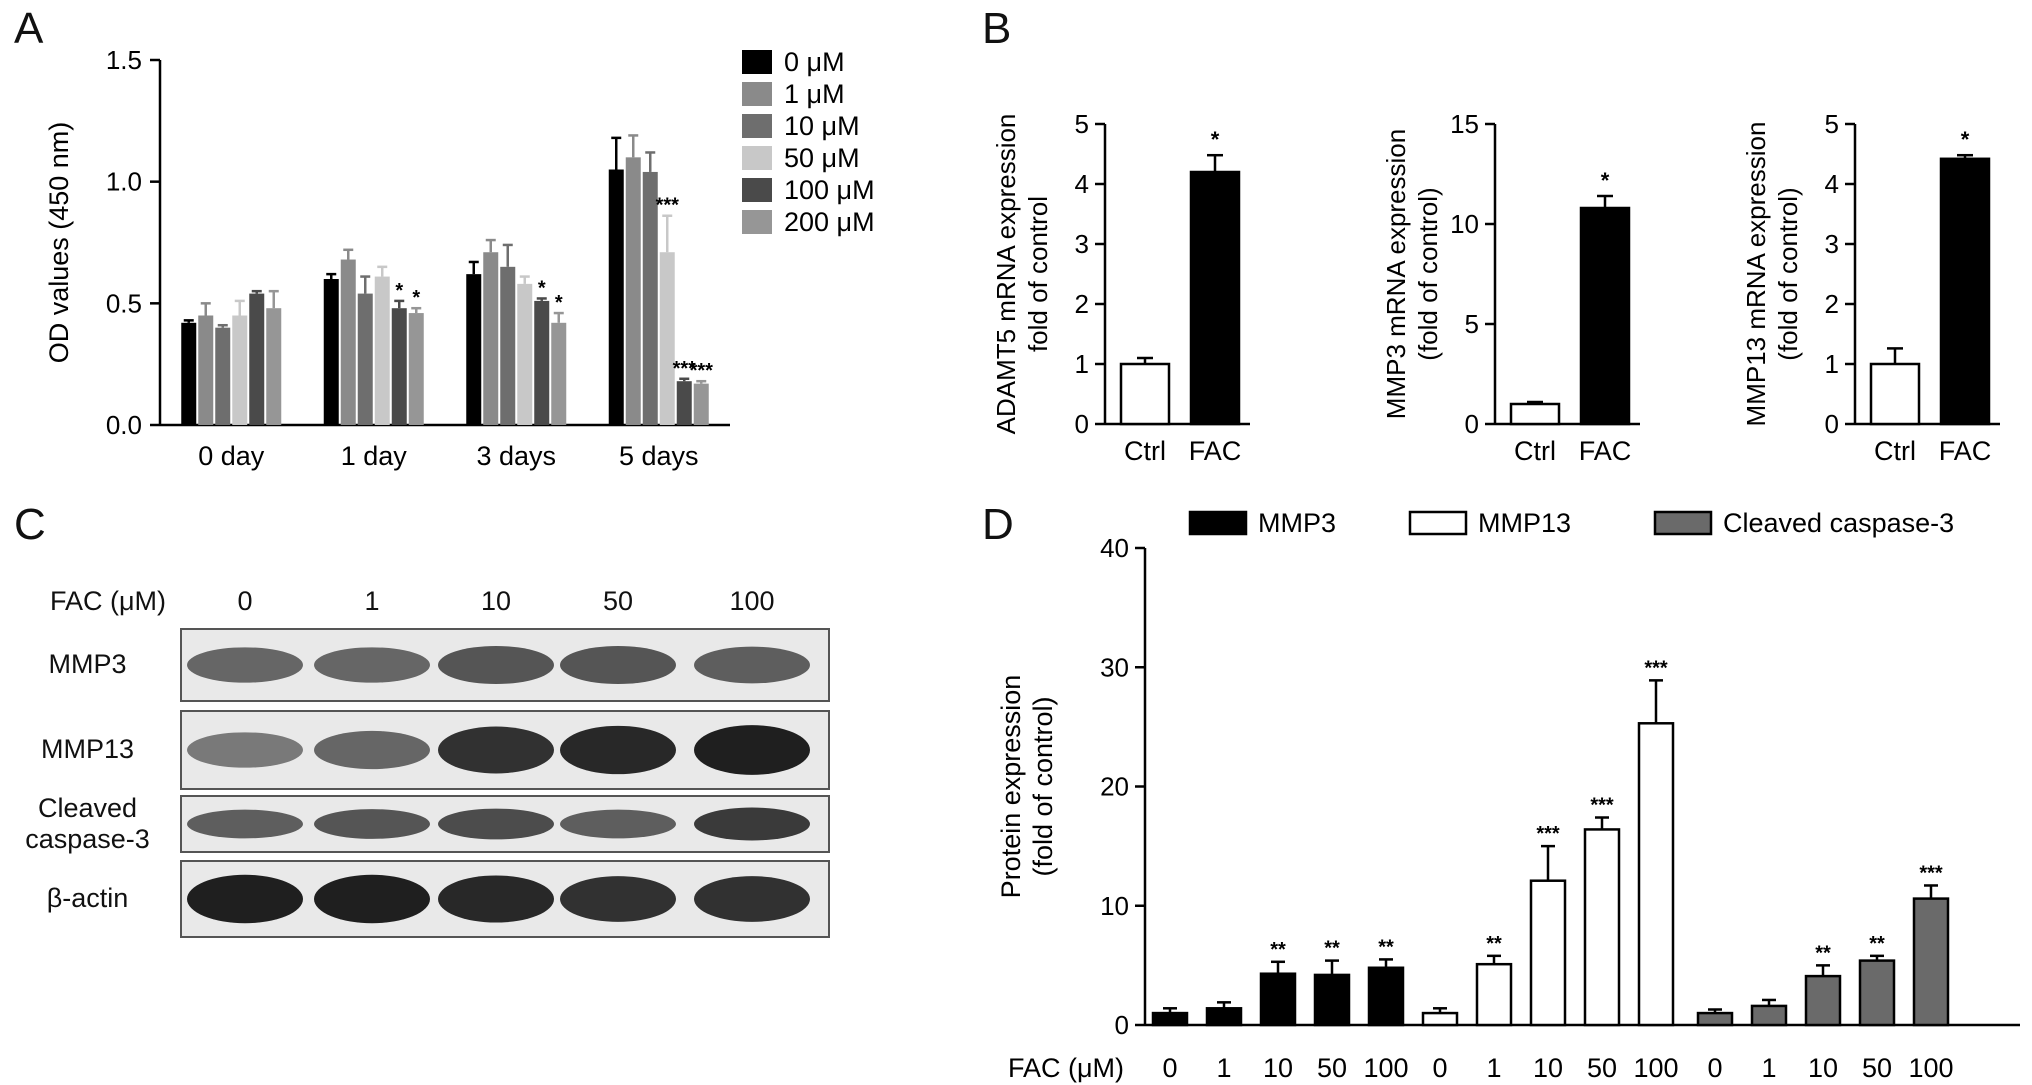 This screenshot has height=1085, width=2032. Describe the element at coordinates (1428, 273) in the screenshot. I see `y-axis-label: (fold of control)` at that location.